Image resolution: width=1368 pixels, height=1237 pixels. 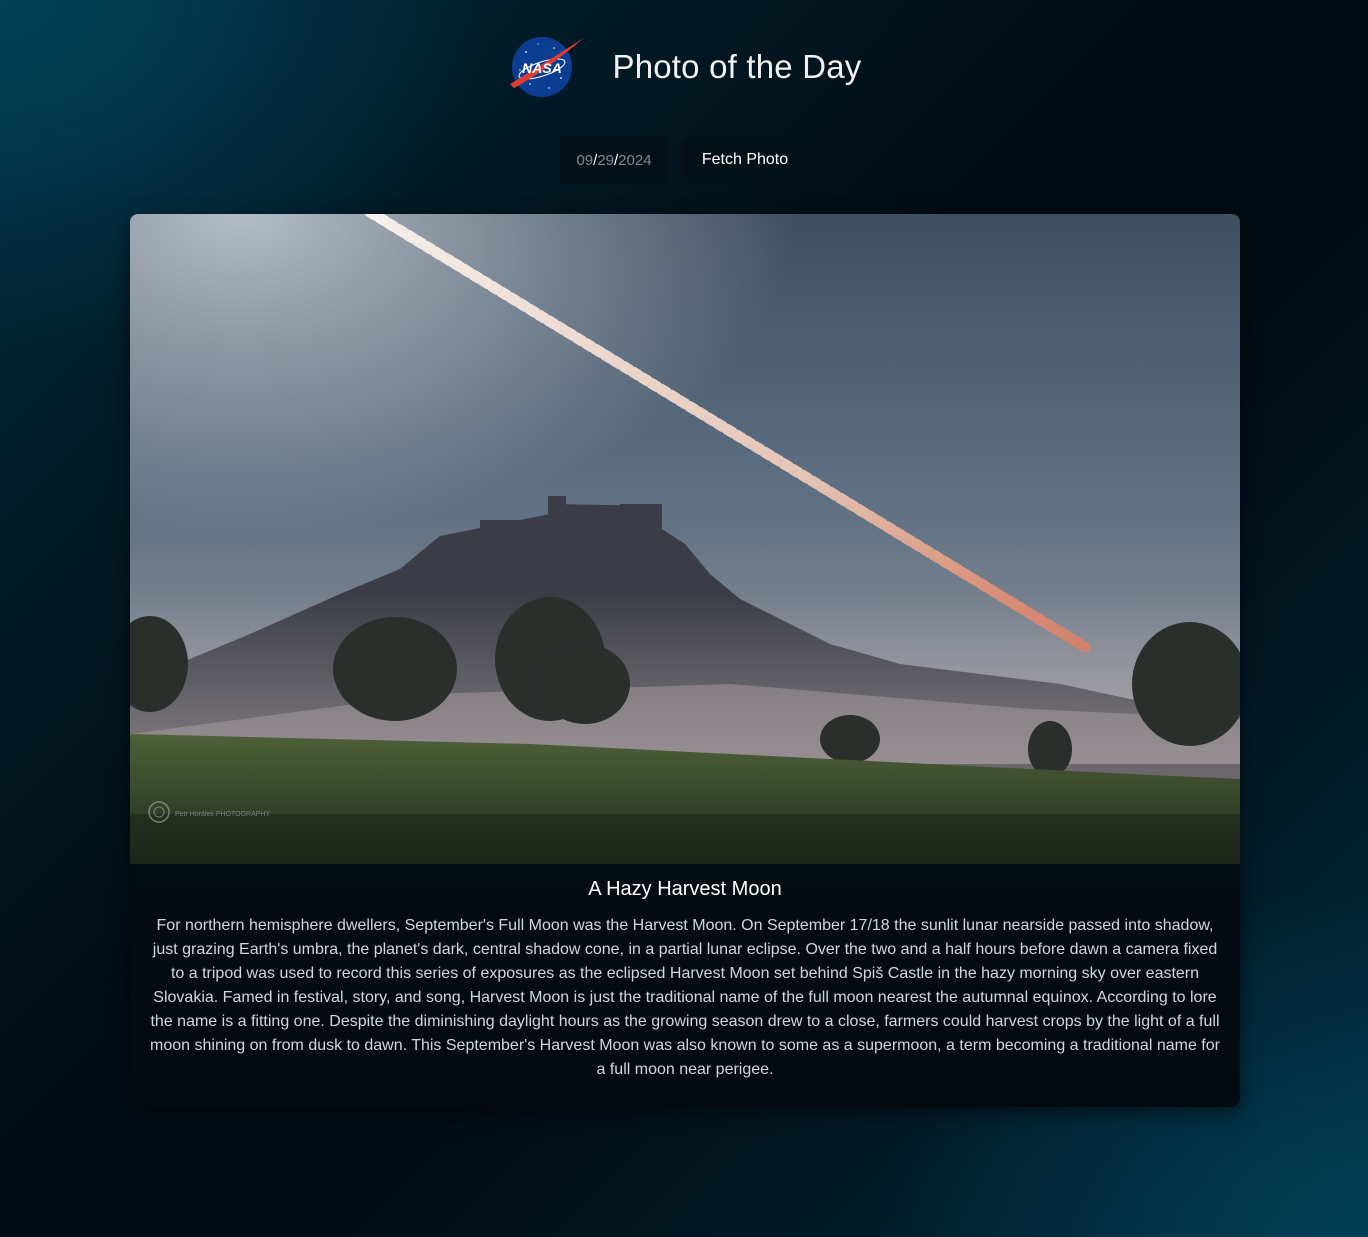 I want to click on photo-watermark: Petr Horálek PHOTOGRAPHY, so click(x=209, y=812).